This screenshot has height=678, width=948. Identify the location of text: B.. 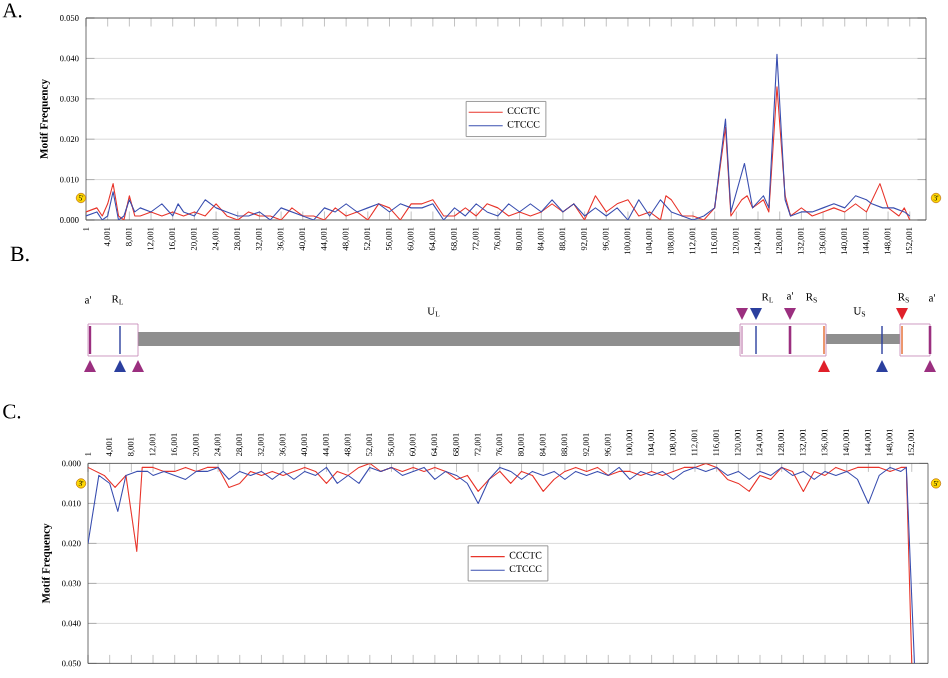
(19, 254).